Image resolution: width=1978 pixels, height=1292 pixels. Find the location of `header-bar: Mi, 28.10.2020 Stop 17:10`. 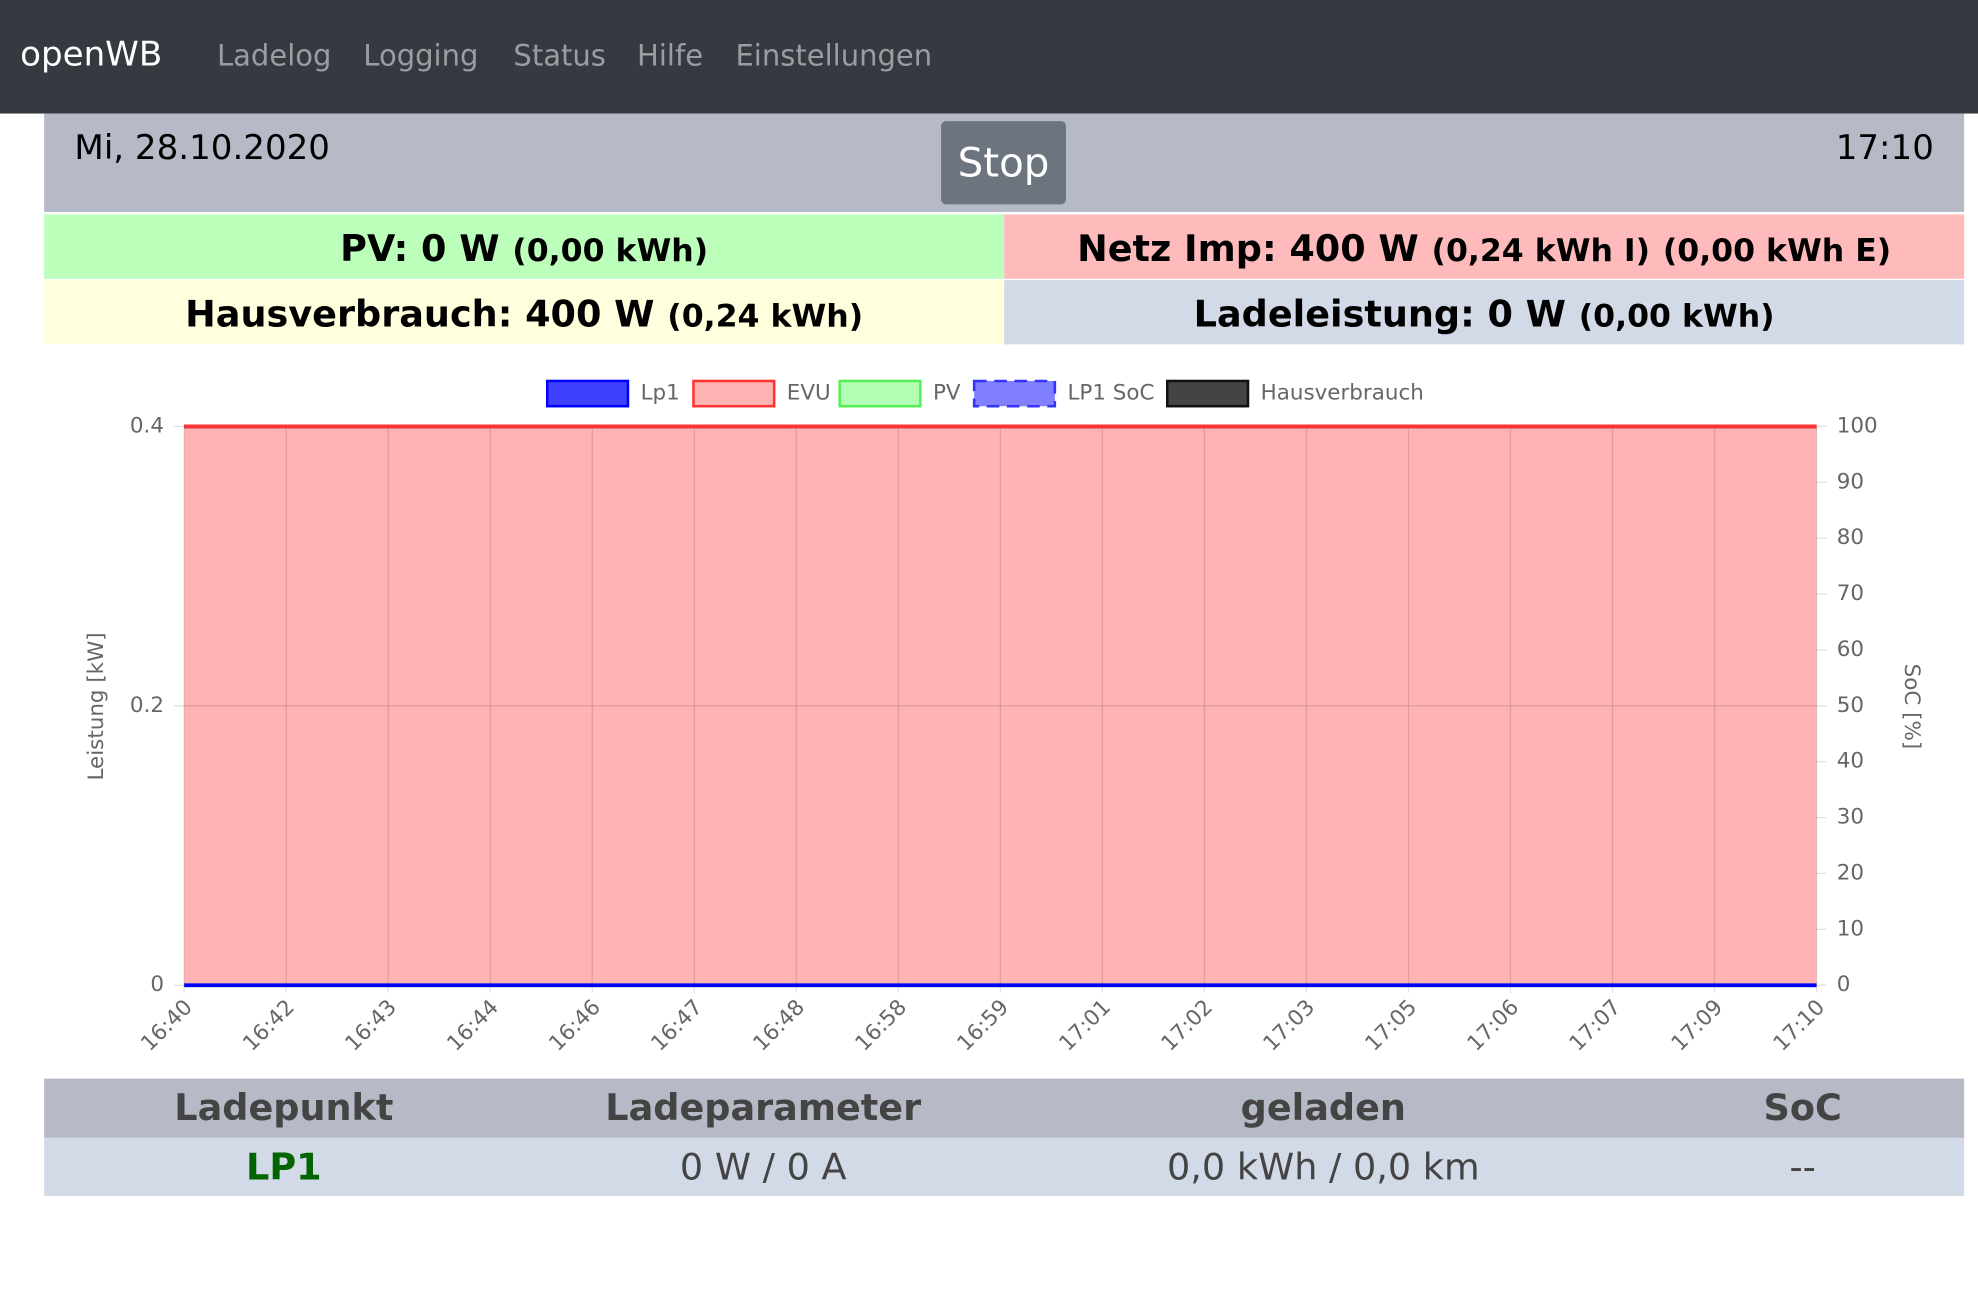

header-bar: Mi, 28.10.2020 Stop 17:10 is located at coordinates (1004, 162).